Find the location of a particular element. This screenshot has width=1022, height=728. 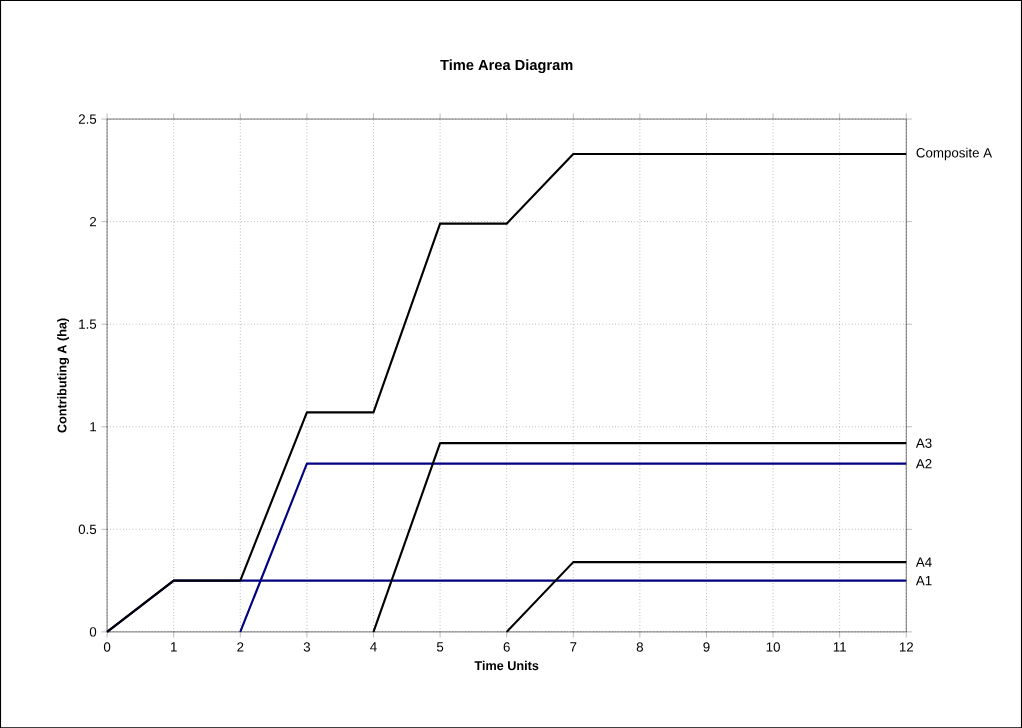

y-tick-label: 1 is located at coordinates (93, 427).